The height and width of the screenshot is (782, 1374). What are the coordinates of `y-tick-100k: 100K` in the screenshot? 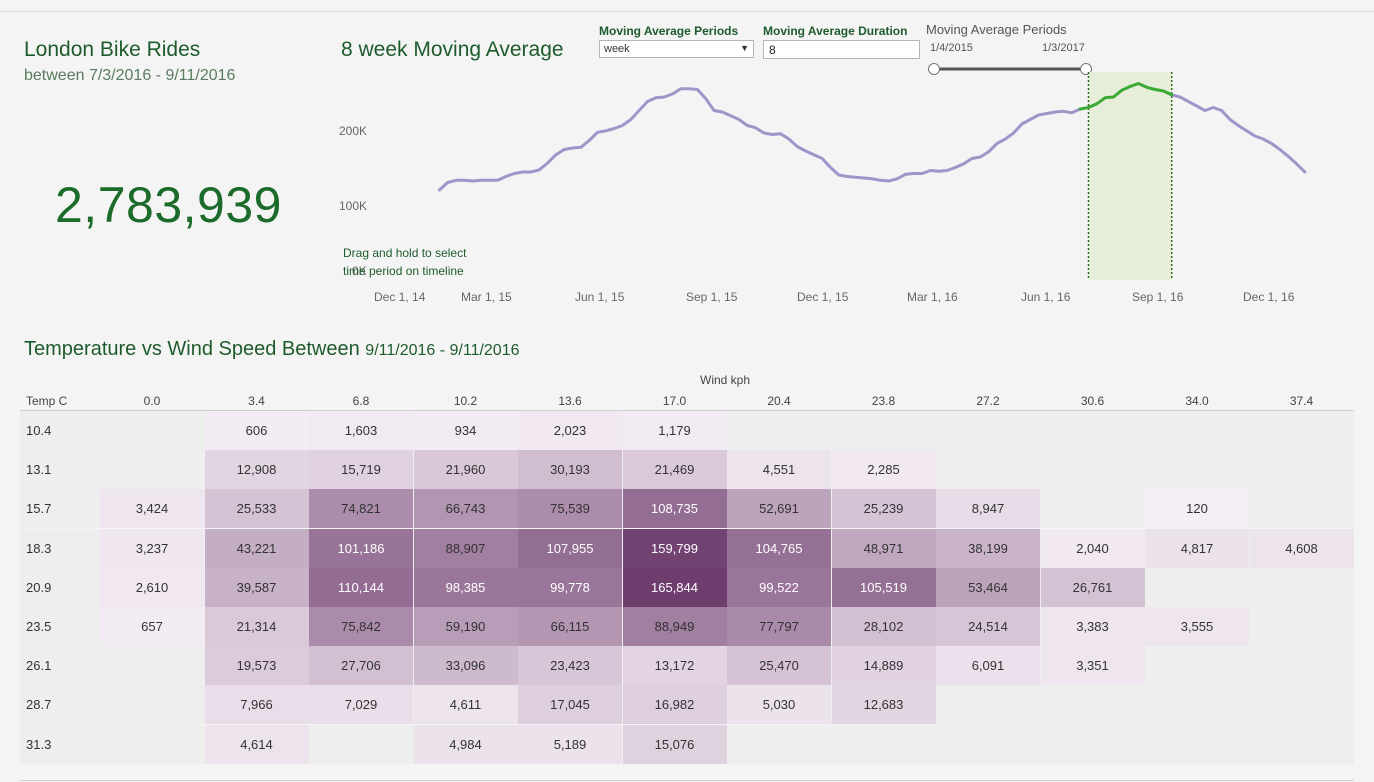 It's located at (353, 206).